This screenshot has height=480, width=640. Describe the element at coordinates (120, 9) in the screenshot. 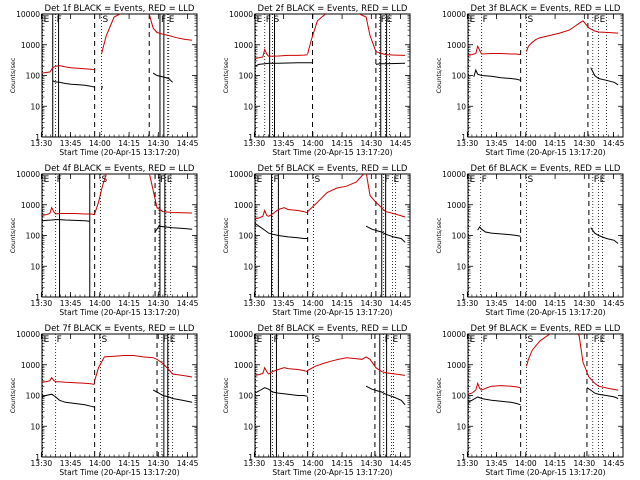

I see `chart-title: Det 1f BLACK = Events, RED = LLD` at that location.